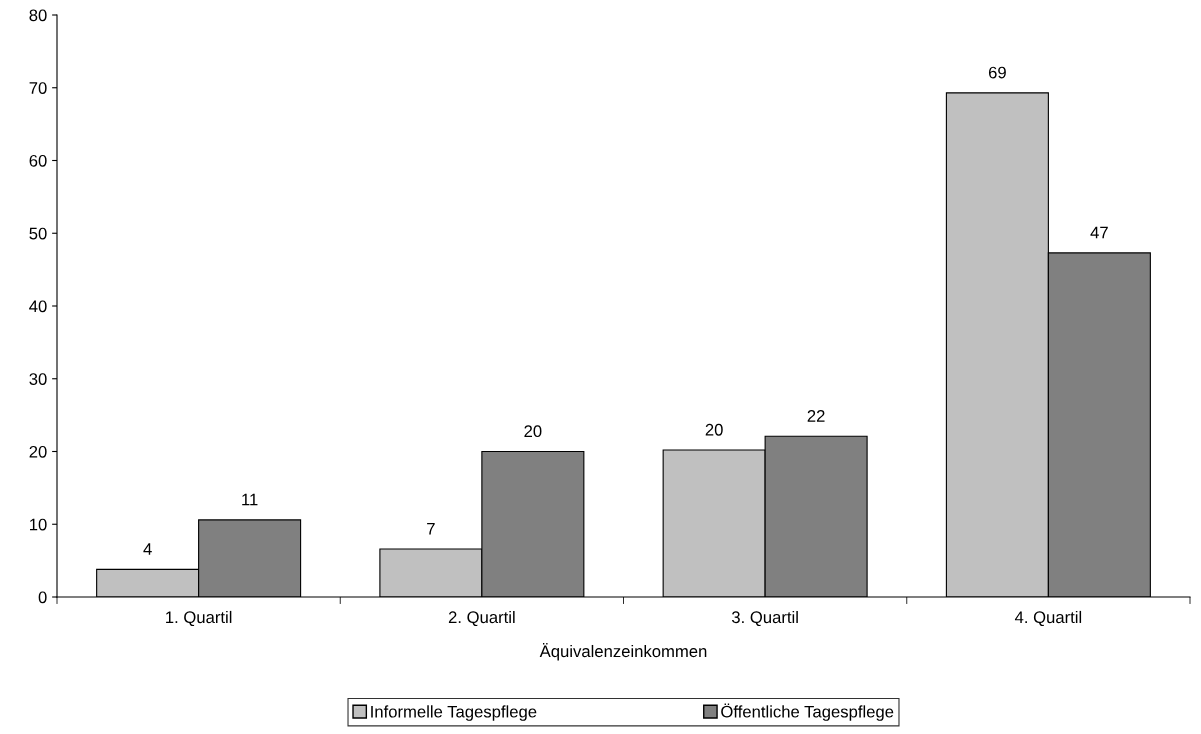  I want to click on y-tick-label: 20, so click(38, 451).